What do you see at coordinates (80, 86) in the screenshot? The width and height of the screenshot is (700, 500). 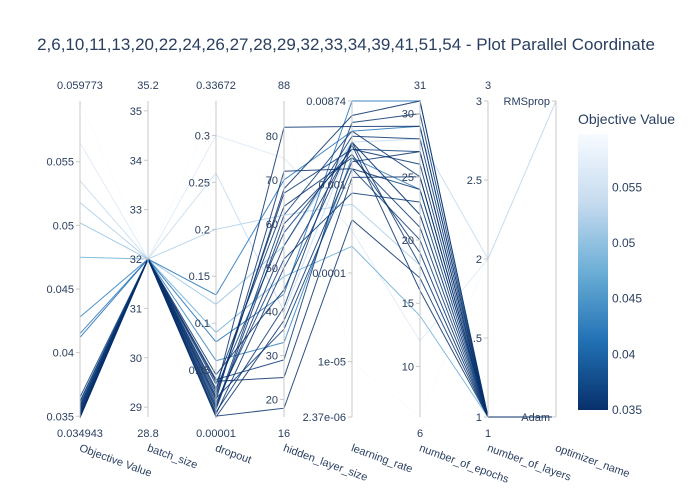 I see `axis-range-top: 0.059773` at bounding box center [80, 86].